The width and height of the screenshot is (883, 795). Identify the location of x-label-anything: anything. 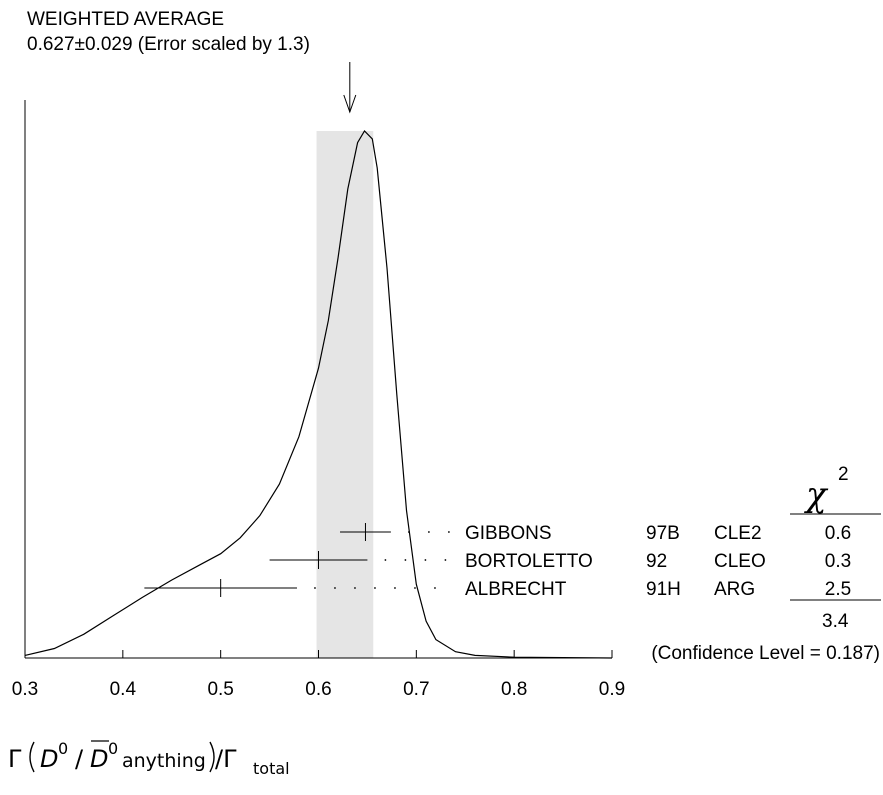
(164, 761).